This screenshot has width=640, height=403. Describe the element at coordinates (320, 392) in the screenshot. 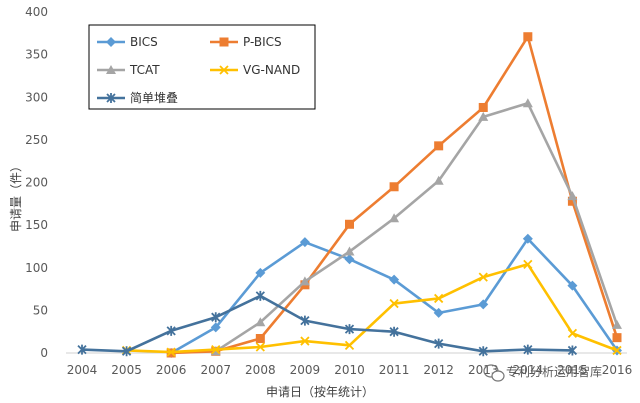

I see `x-axis-title: 申请日（按年统计）` at that location.